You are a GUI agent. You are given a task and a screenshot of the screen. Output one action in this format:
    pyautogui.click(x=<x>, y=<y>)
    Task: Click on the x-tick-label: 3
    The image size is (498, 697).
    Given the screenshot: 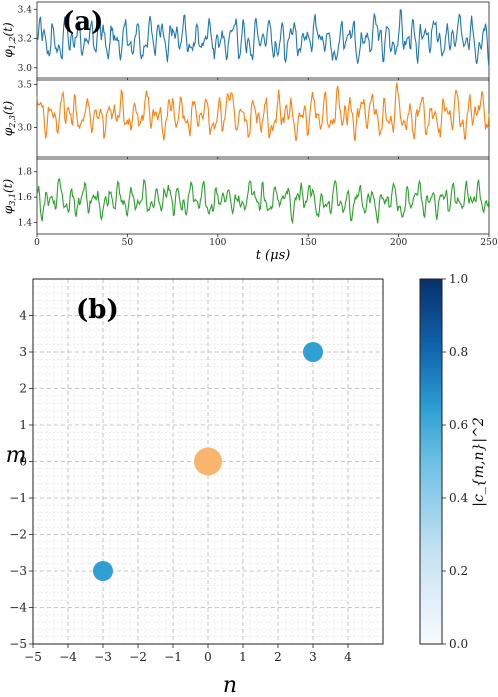 What is the action you would take?
    pyautogui.click(x=313, y=657)
    